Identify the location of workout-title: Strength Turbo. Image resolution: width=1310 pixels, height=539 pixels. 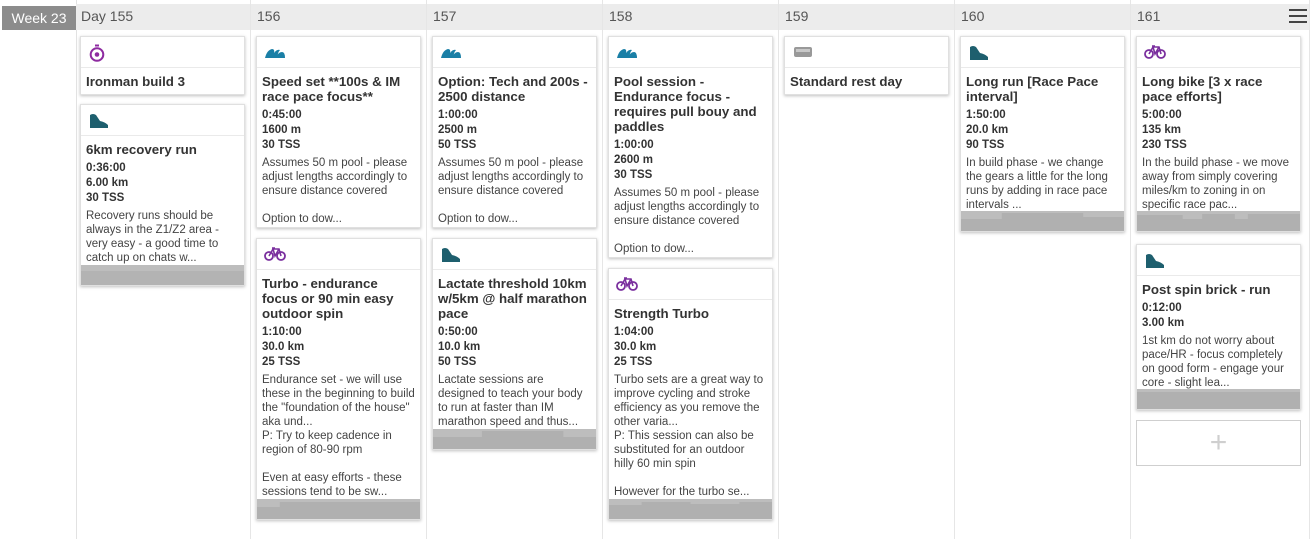
(662, 313).